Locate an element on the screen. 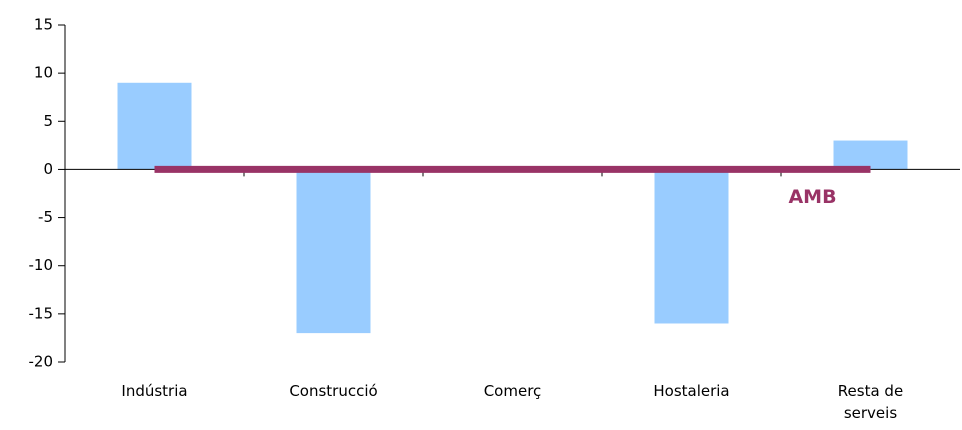  x-tick-label: Indústria is located at coordinates (154, 391).